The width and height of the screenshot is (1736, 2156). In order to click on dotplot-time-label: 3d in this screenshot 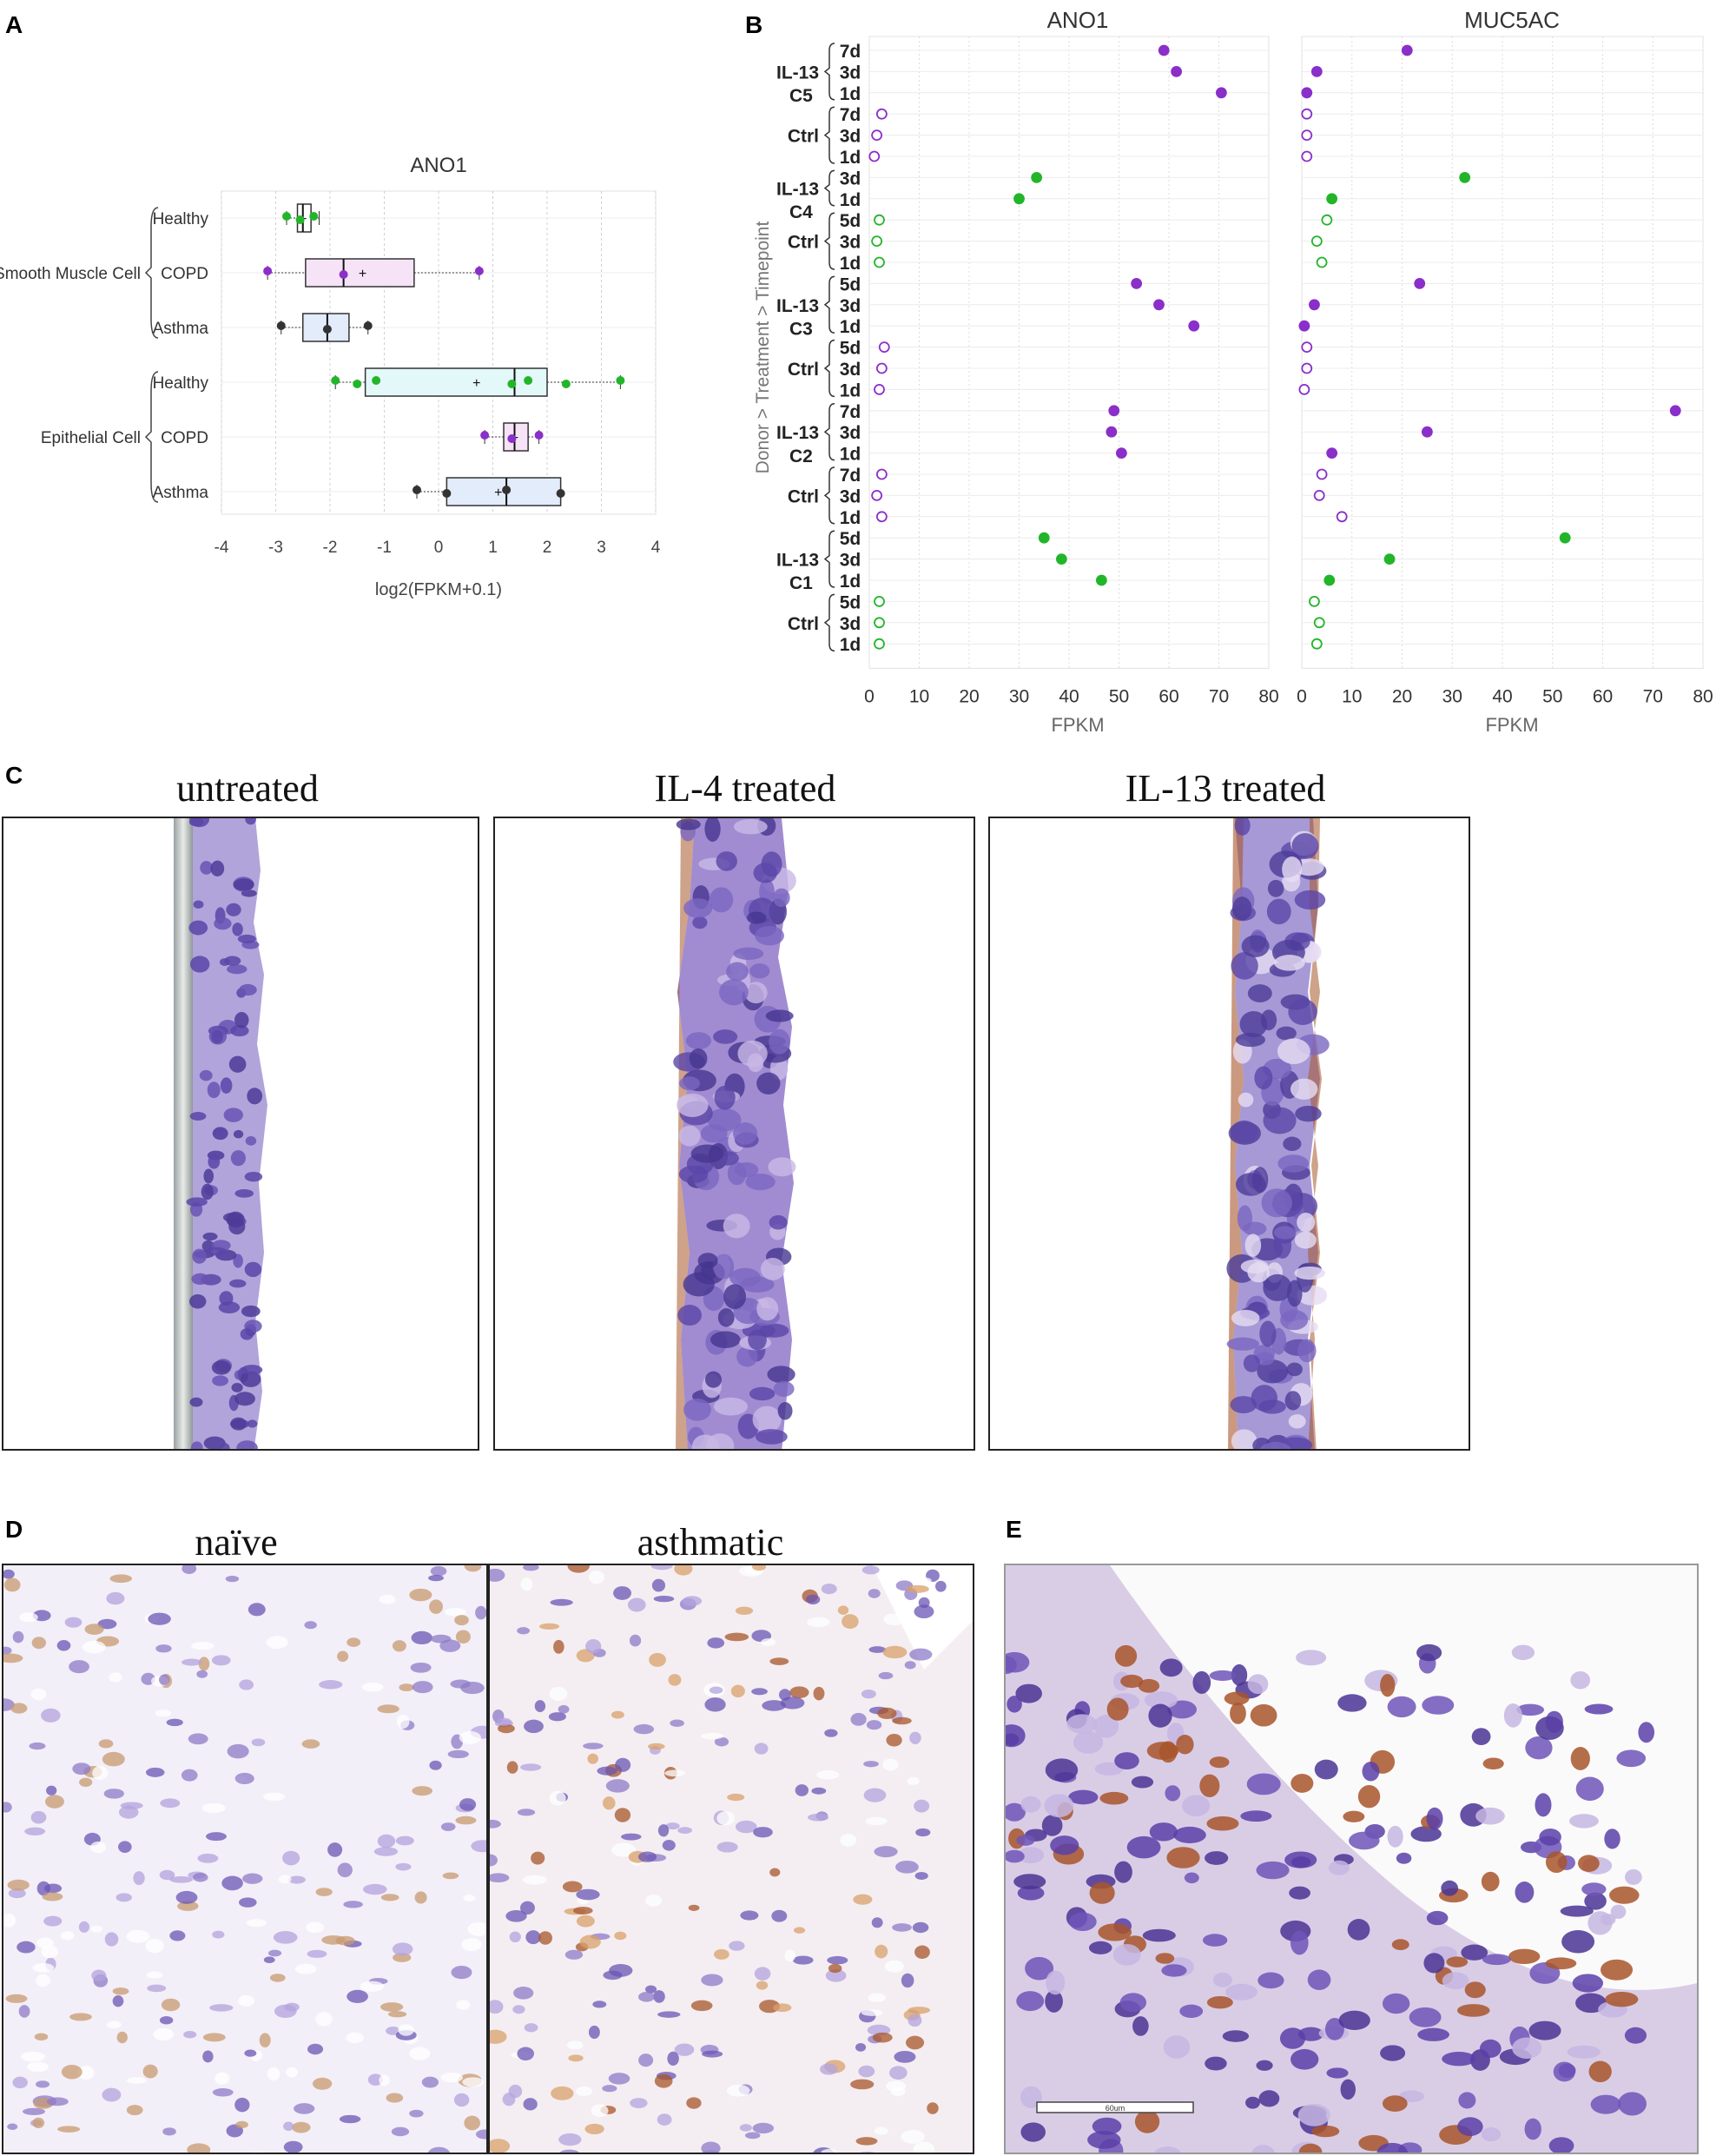, I will do `click(850, 178)`.